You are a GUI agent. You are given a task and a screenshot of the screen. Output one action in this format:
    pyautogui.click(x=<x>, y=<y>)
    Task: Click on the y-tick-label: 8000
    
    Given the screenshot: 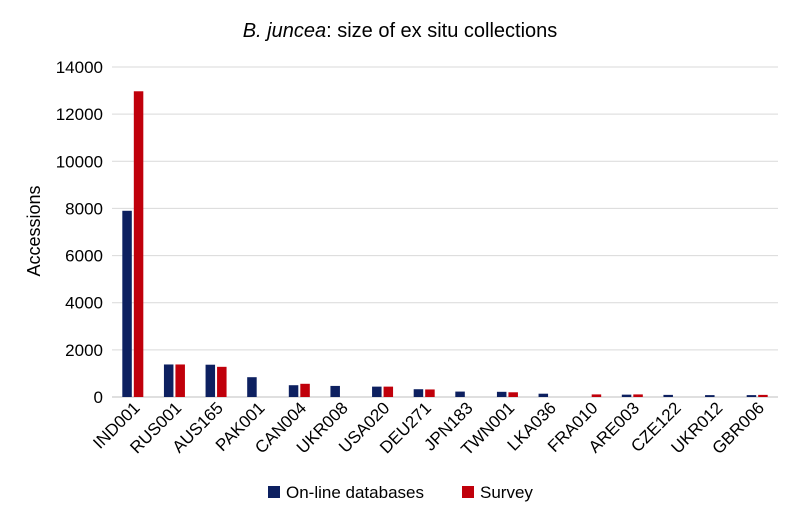 What is the action you would take?
    pyautogui.click(x=84, y=208)
    